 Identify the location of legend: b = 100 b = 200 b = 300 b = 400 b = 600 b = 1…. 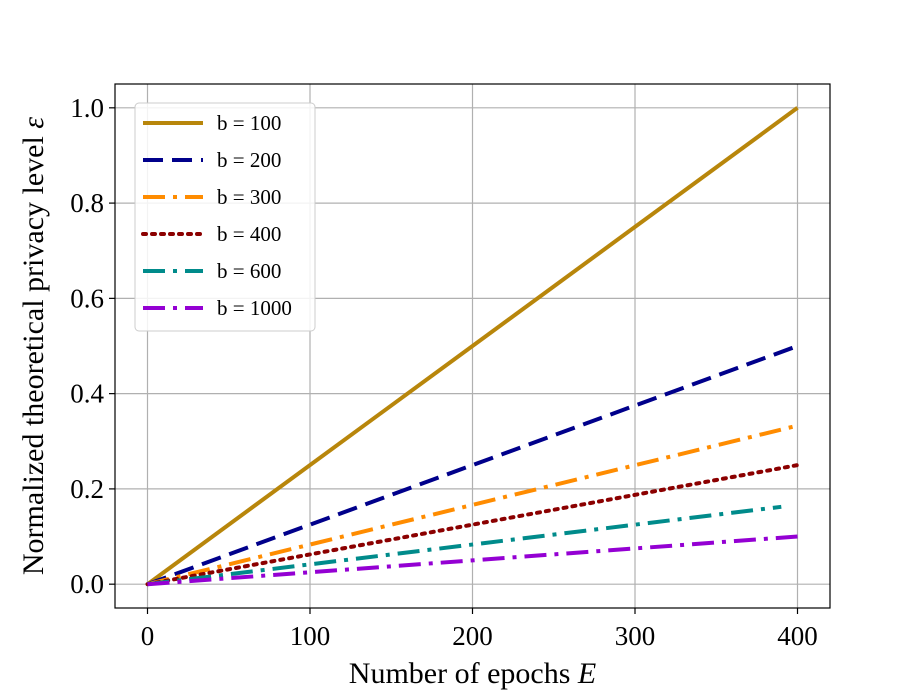
(225, 217).